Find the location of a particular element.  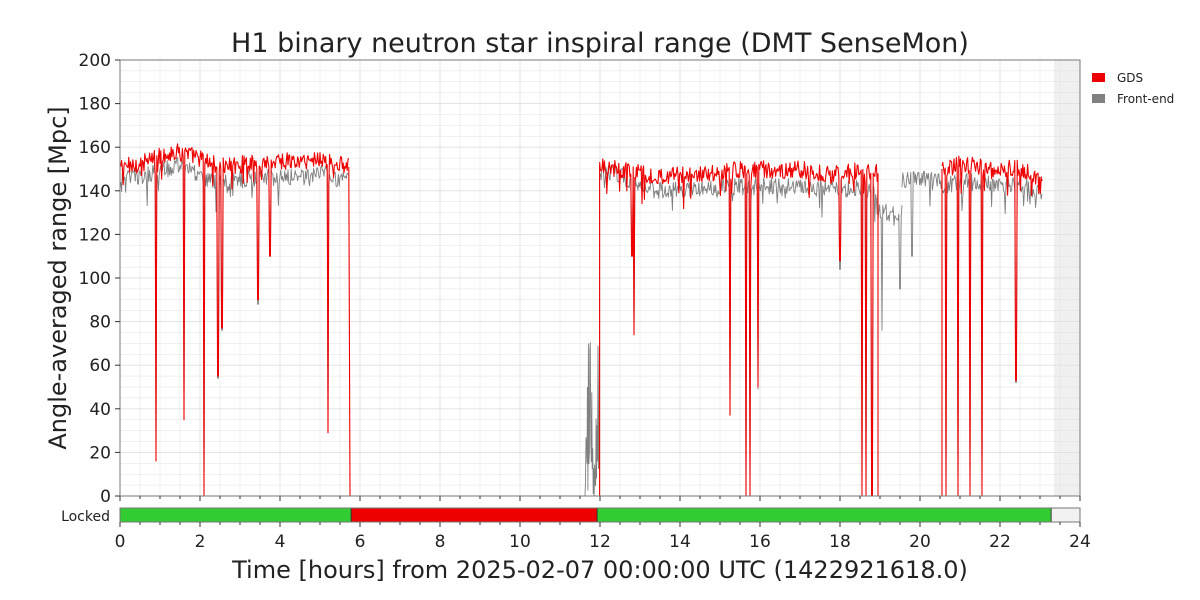

x-tick-label: 20 is located at coordinates (920, 542).